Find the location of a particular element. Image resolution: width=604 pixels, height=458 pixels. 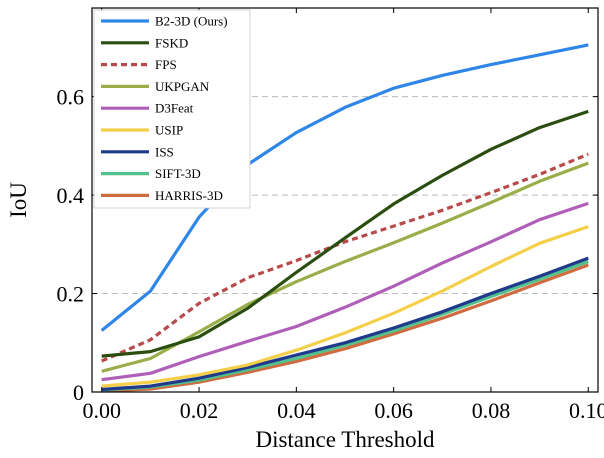

y-tick-label: 0 is located at coordinates (78, 392).